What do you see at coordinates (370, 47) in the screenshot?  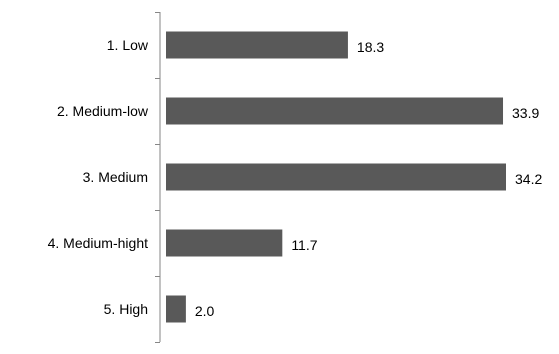 I see `data-label: 18.3` at bounding box center [370, 47].